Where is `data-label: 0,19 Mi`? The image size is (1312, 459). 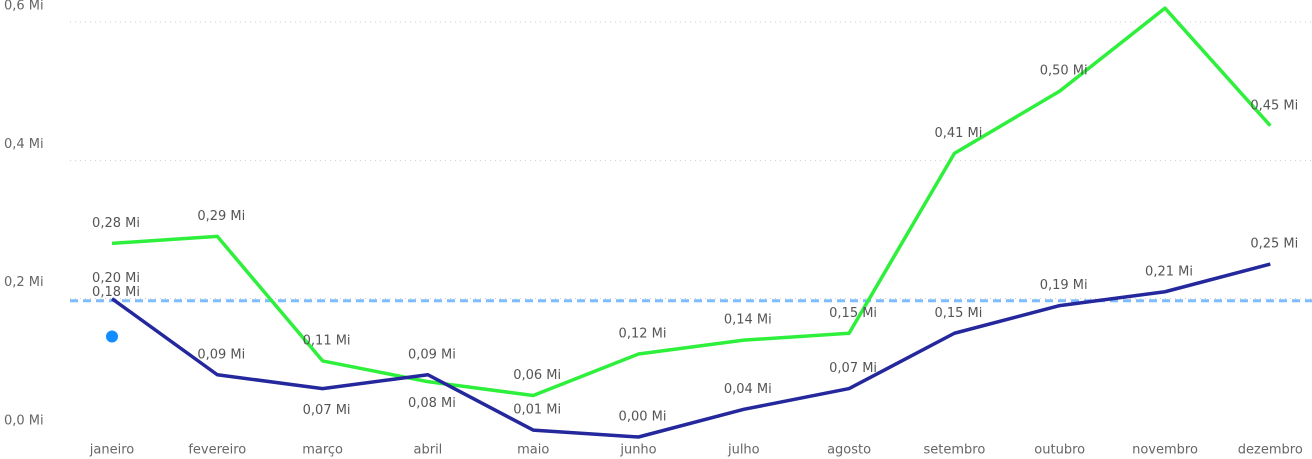
data-label: 0,19 Mi is located at coordinates (1064, 285).